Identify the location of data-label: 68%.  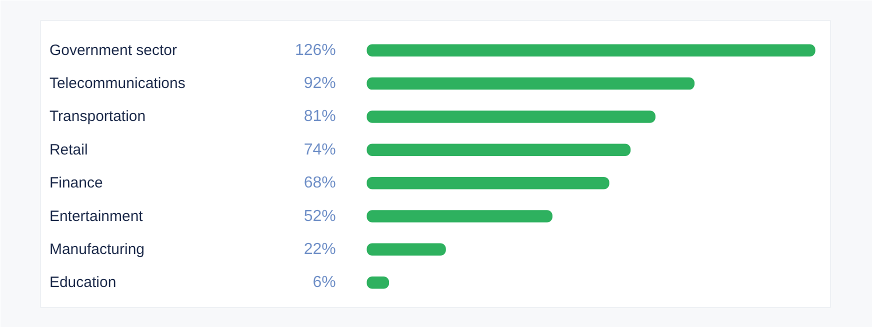
(320, 183).